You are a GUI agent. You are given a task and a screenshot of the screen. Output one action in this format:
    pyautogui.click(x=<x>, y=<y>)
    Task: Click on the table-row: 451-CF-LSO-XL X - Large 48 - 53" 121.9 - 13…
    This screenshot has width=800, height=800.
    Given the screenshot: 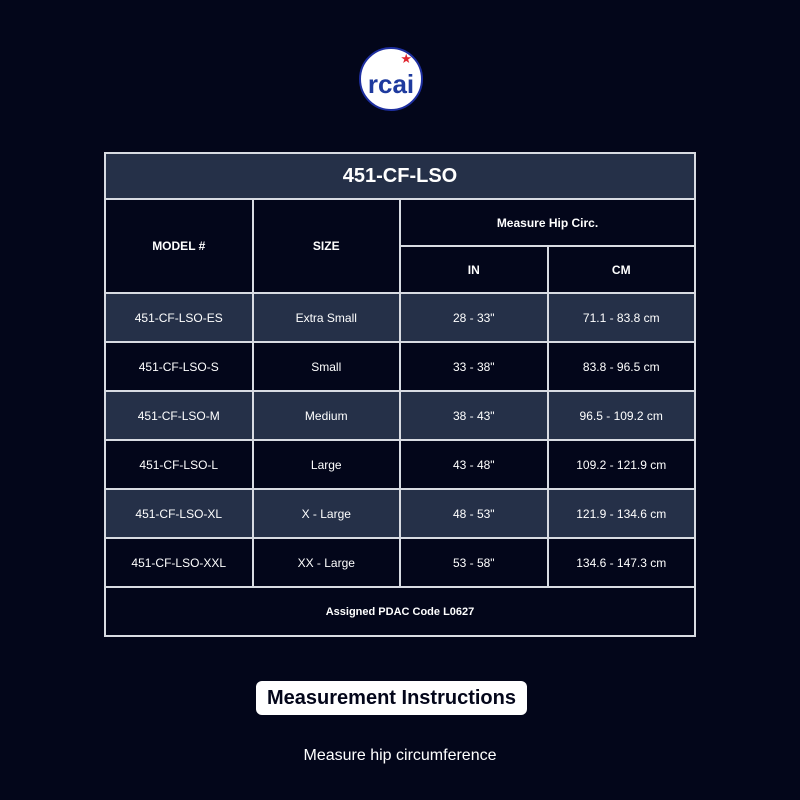 What is the action you would take?
    pyautogui.click(x=400, y=513)
    